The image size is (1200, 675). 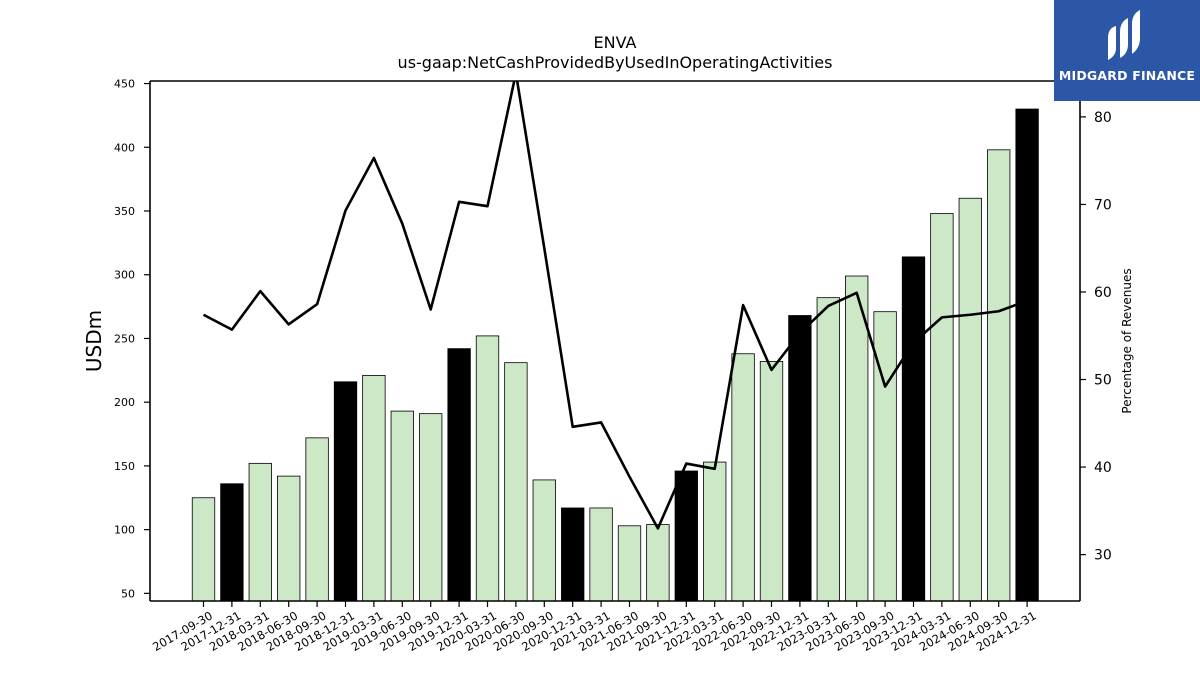 I want to click on y-tick-label-left: 450, so click(x=124, y=84).